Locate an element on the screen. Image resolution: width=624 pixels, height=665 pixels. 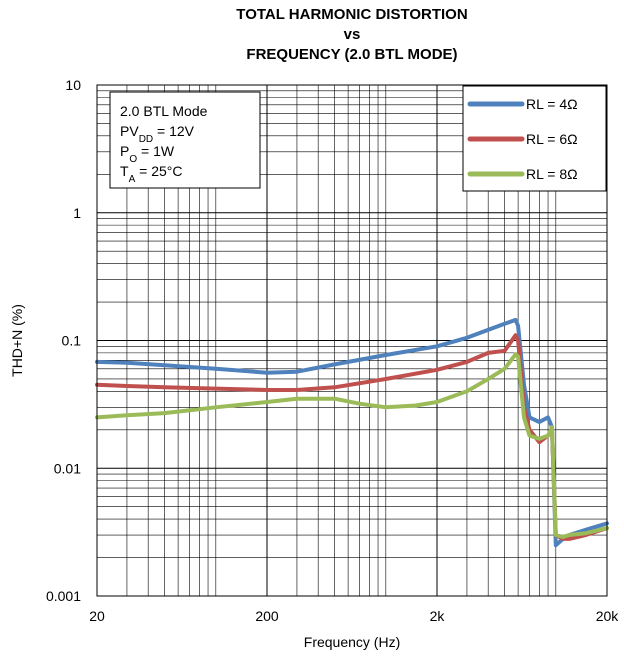
legend-label-1: RL = 4Ω is located at coordinates (552, 104).